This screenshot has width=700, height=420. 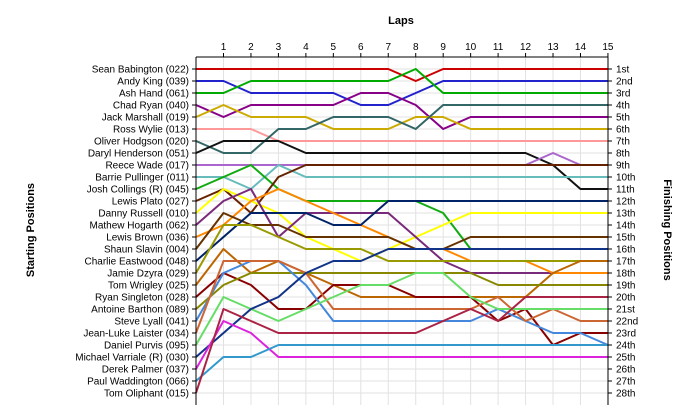 What do you see at coordinates (151, 130) in the screenshot?
I see `starting-position-label: Ross Wylie (013)` at bounding box center [151, 130].